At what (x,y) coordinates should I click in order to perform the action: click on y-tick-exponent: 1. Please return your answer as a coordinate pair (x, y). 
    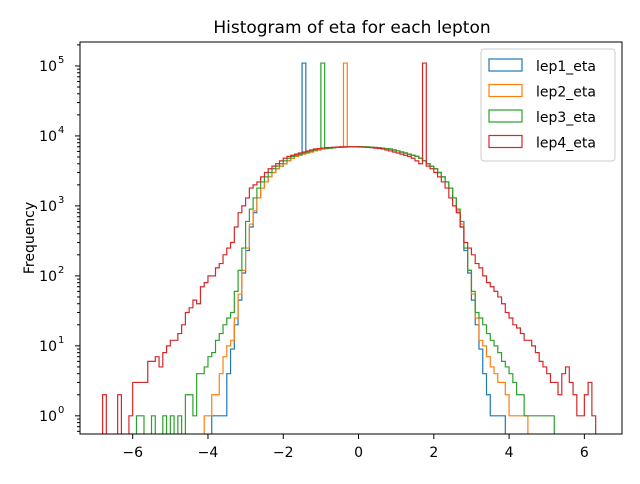
    Looking at the image, I should click on (61, 340).